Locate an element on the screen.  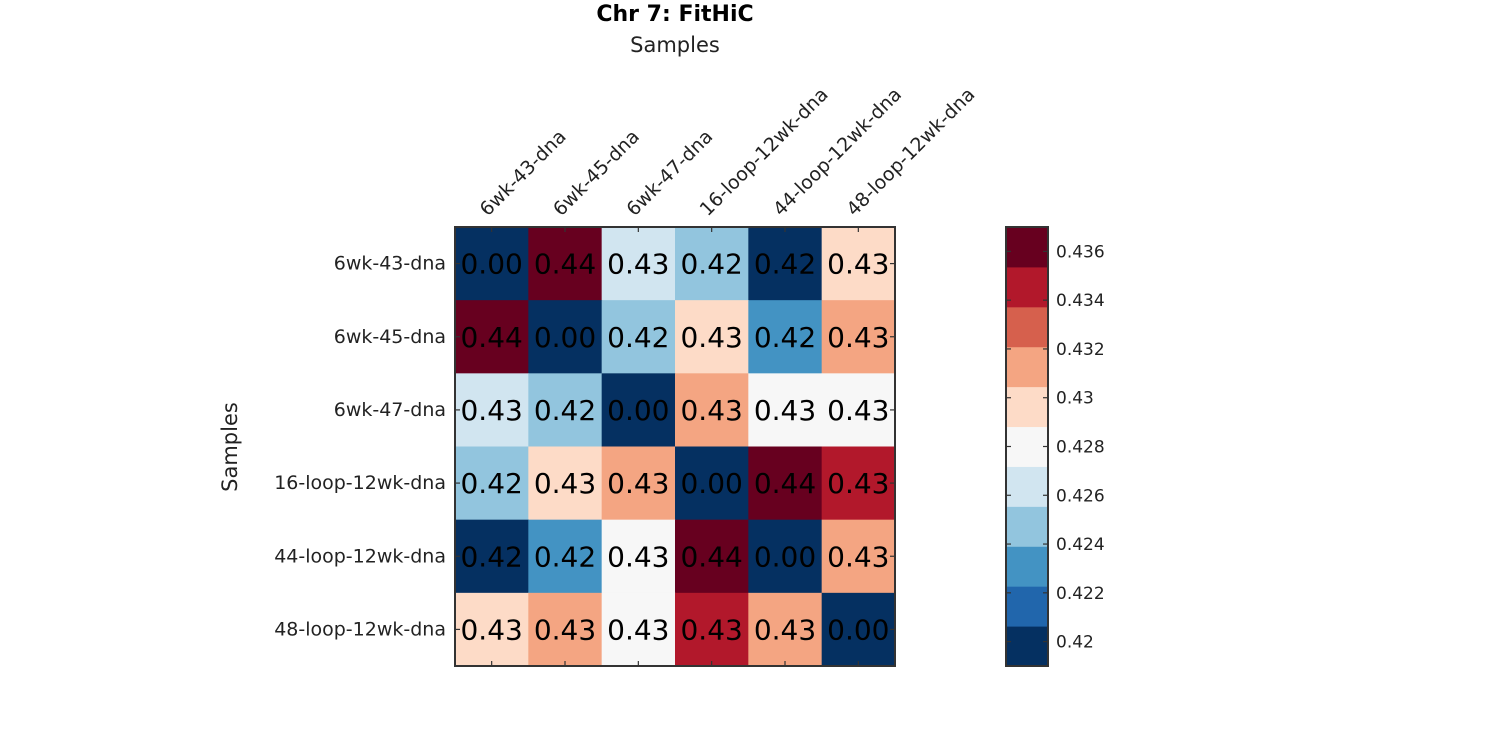
y-tick-label: 6wk-43-dna is located at coordinates (390, 264).